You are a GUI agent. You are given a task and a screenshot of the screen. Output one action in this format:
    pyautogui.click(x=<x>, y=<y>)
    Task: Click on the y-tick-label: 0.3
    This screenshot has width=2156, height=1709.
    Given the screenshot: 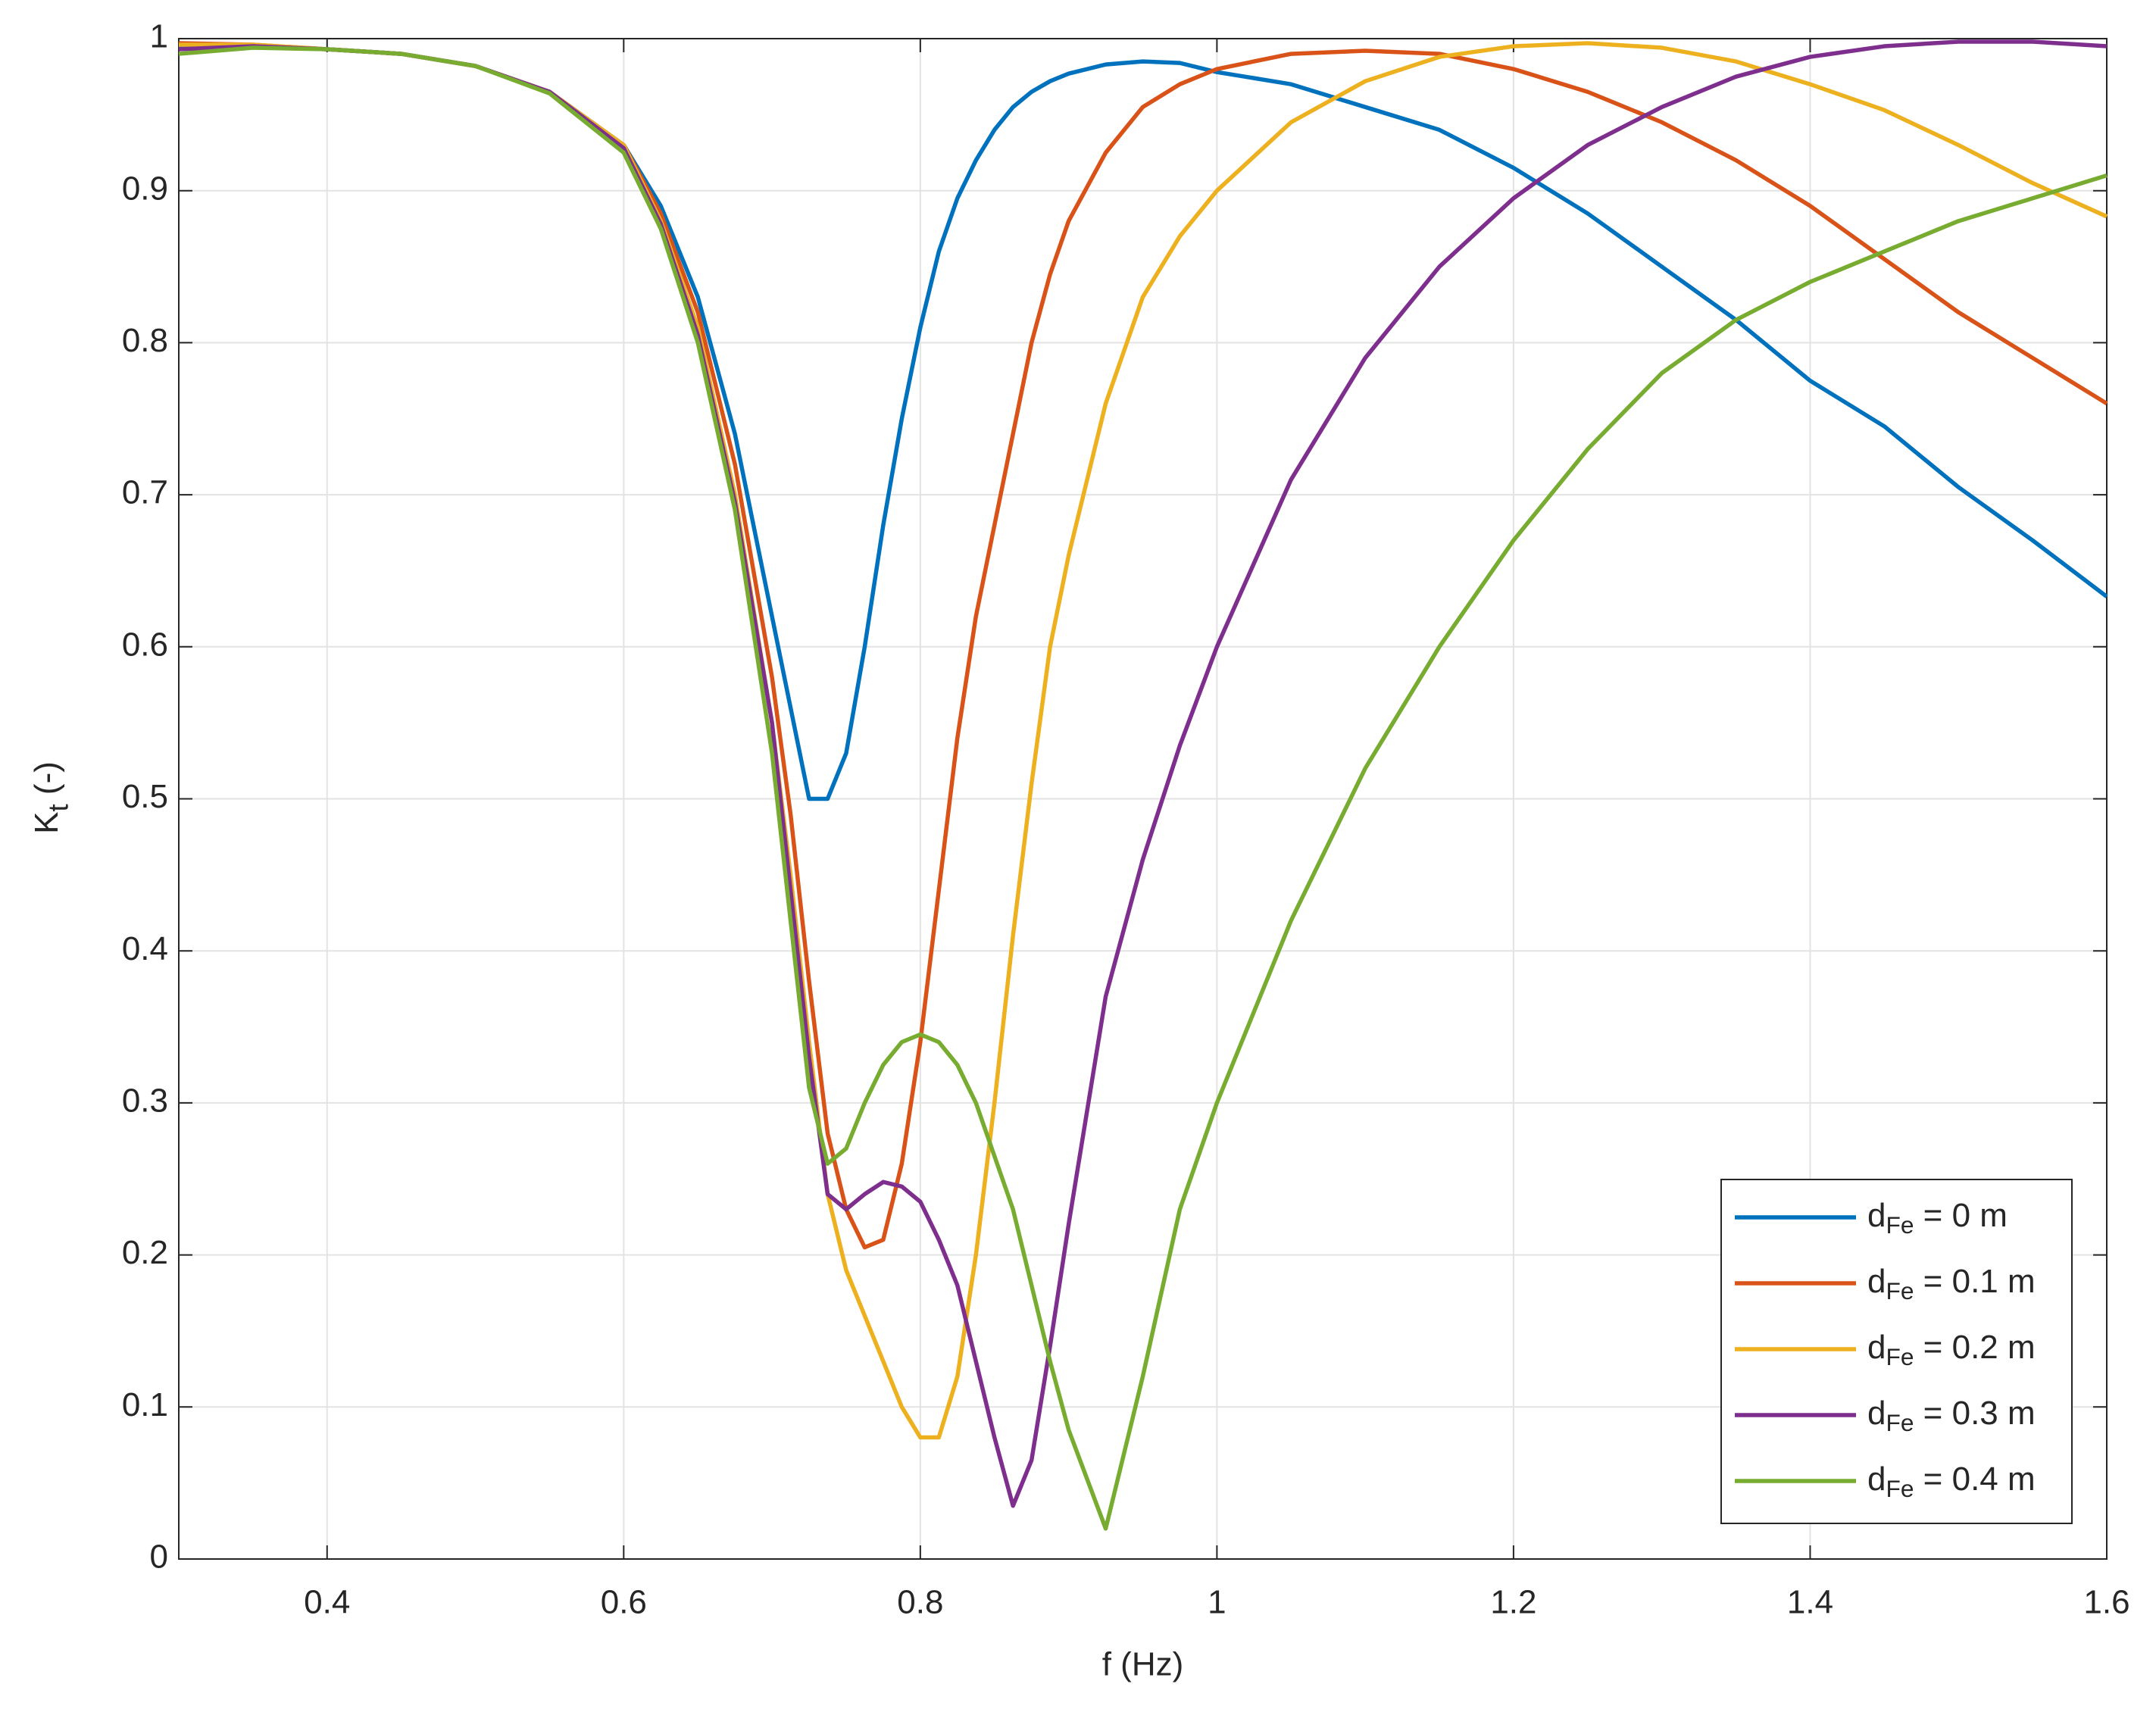 What is the action you would take?
    pyautogui.click(x=145, y=1101)
    